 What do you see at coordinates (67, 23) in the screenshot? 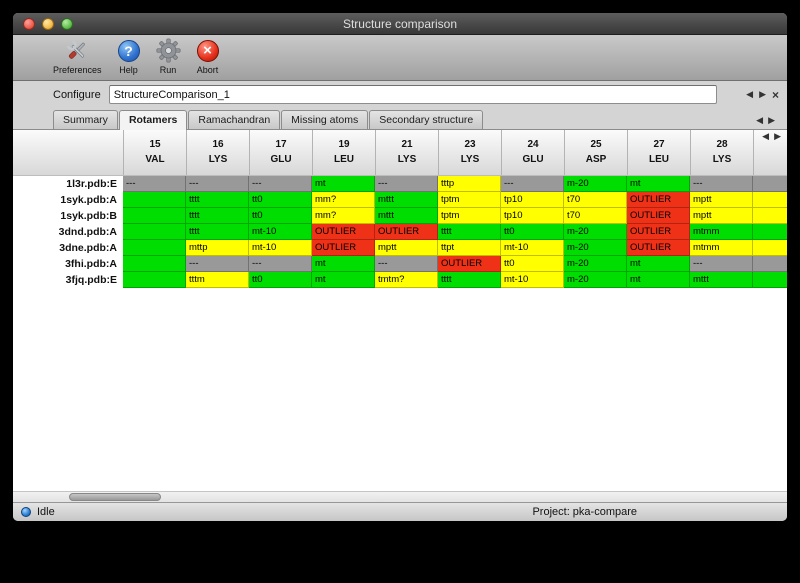
I see `zoom-window-button` at bounding box center [67, 23].